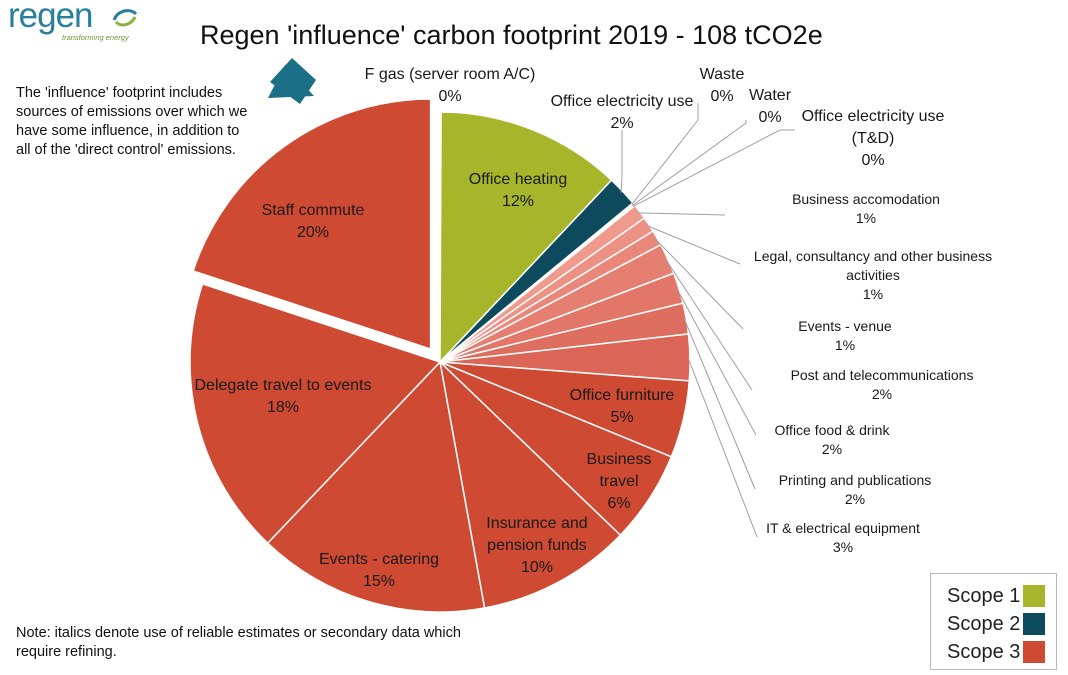 This screenshot has height=675, width=1068. I want to click on slice-name-label-15: pension funds, so click(537, 545).